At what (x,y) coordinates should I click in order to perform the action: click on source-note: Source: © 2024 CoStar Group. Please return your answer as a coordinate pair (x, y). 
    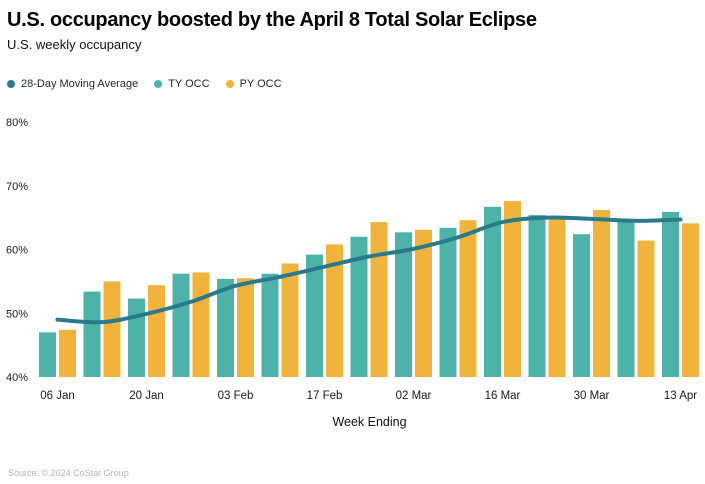
    Looking at the image, I should click on (68, 473).